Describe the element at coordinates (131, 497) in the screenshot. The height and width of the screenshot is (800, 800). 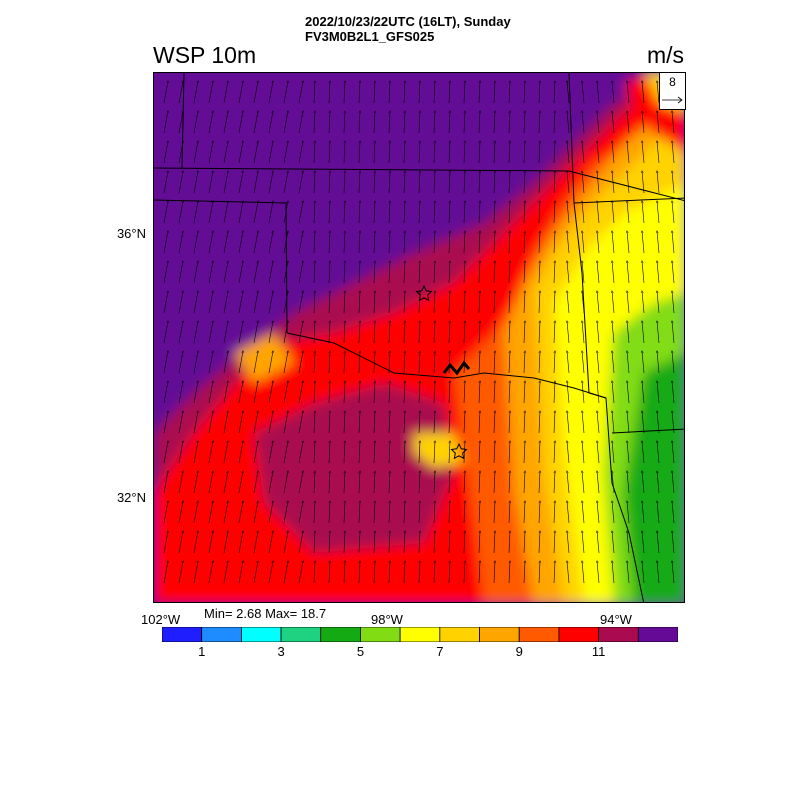
I see `lat-label-32n: 32°N` at that location.